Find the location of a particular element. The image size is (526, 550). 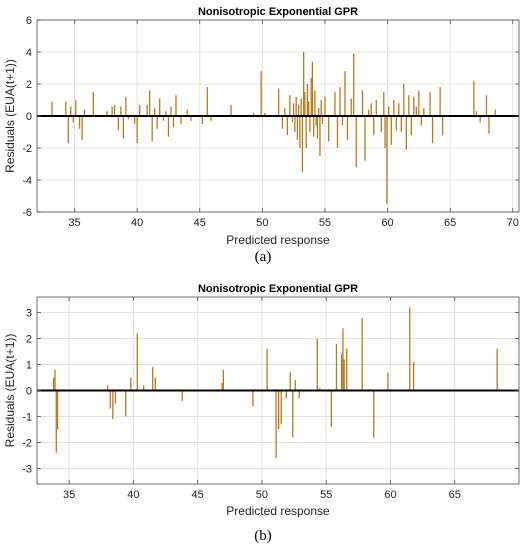

y-tick-label: -1 is located at coordinates (27, 417).